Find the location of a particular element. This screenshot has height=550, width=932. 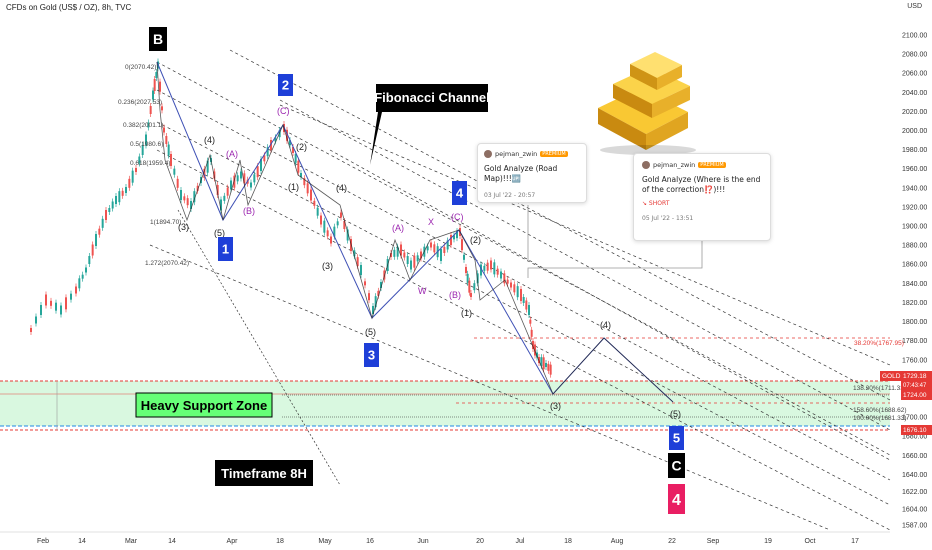

wave-label: (2) is located at coordinates (301, 147).